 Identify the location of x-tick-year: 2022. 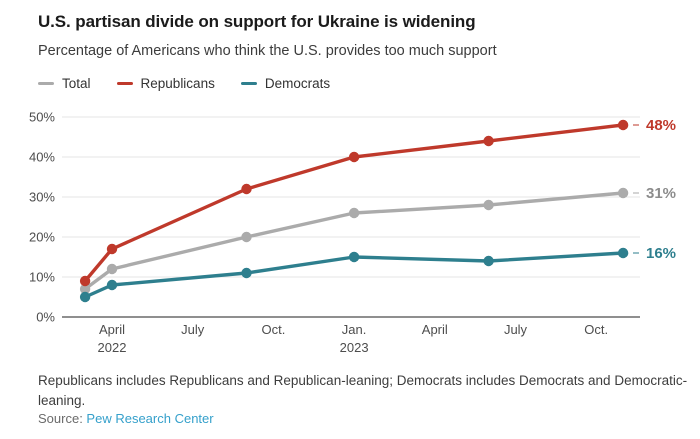
(112, 347).